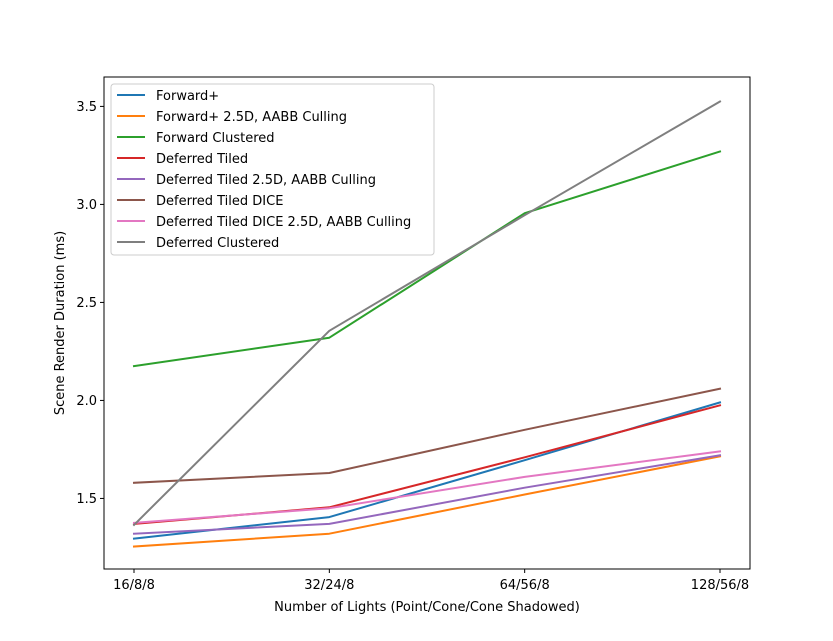  What do you see at coordinates (86, 499) in the screenshot?
I see `y-tick-label: 1.5` at bounding box center [86, 499].